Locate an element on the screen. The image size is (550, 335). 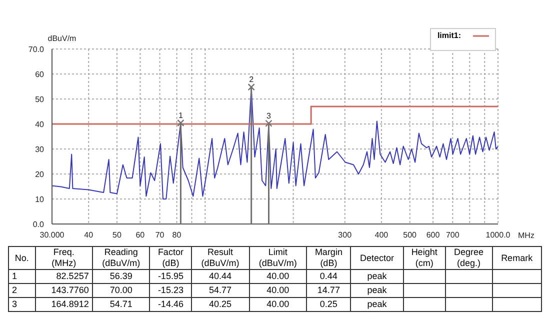
category-label: Result (dBuV/m) is located at coordinates (221, 258).